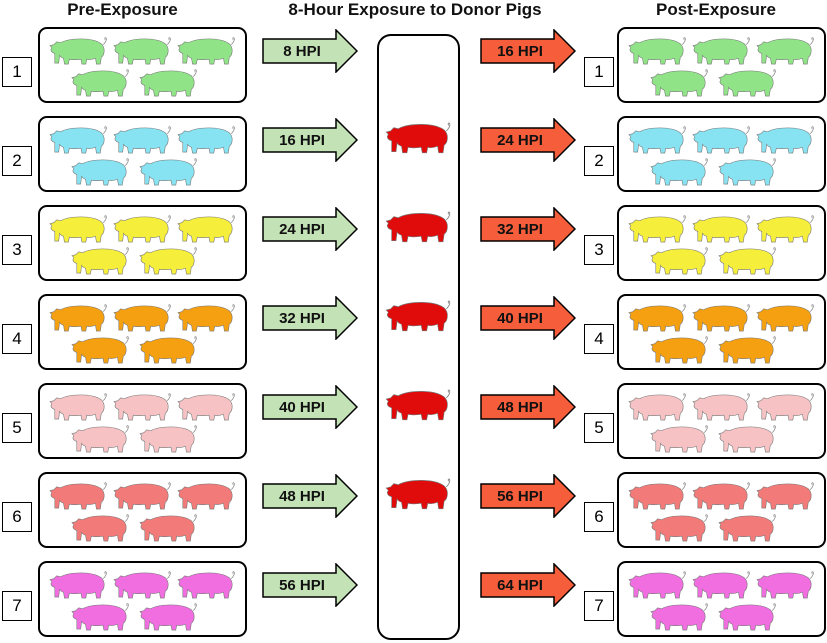 The image size is (827, 643). Describe the element at coordinates (302, 318) in the screenshot. I see `arrow-label: 32 HPI` at that location.